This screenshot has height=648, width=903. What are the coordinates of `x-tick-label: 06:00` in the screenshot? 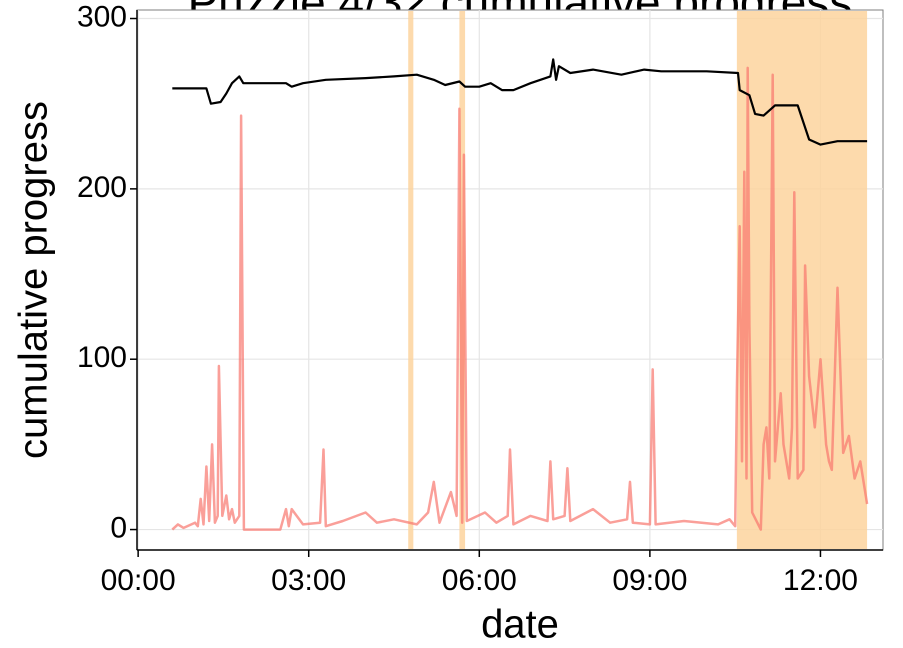 It's located at (479, 580).